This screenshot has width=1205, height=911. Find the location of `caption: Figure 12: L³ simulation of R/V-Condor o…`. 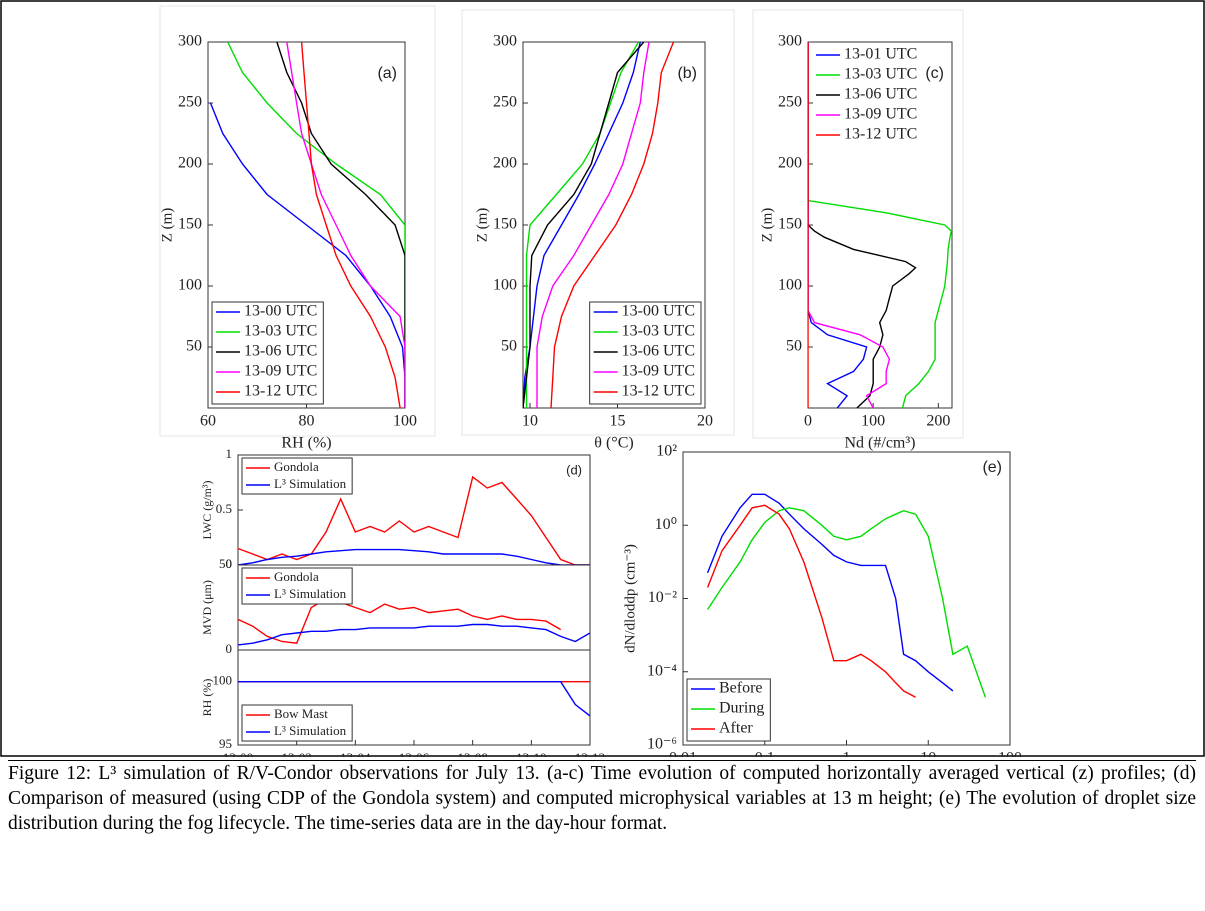

caption: Figure 12: L³ simulation of R/V-Condor o… is located at coordinates (602, 798).